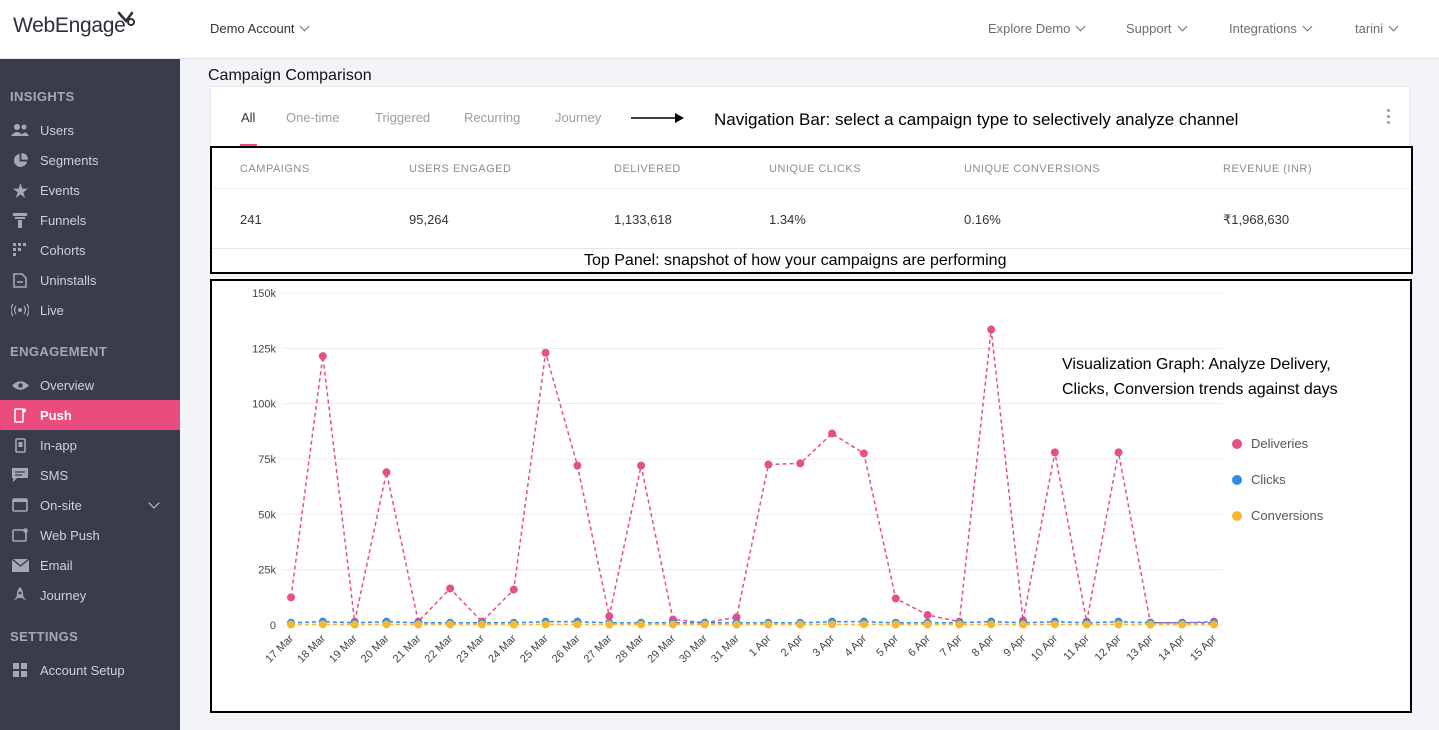  What do you see at coordinates (1037, 28) in the screenshot?
I see `nav-explore-demo: Explore Demo` at bounding box center [1037, 28].